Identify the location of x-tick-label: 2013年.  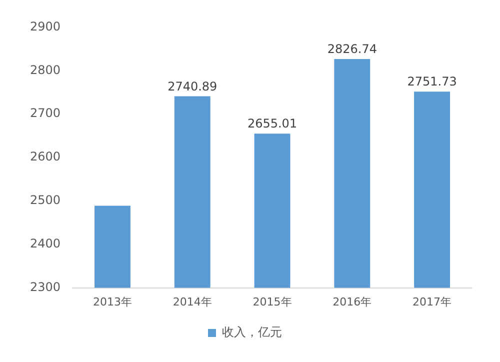
(112, 301).